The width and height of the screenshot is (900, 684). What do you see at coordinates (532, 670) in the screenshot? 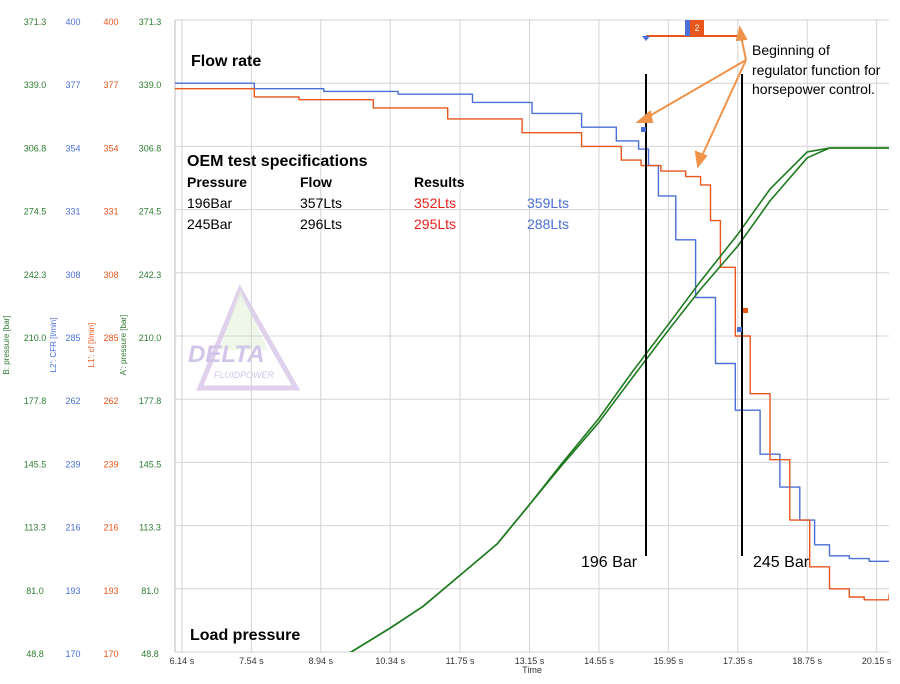
I see `x-axis-title: Time` at bounding box center [532, 670].